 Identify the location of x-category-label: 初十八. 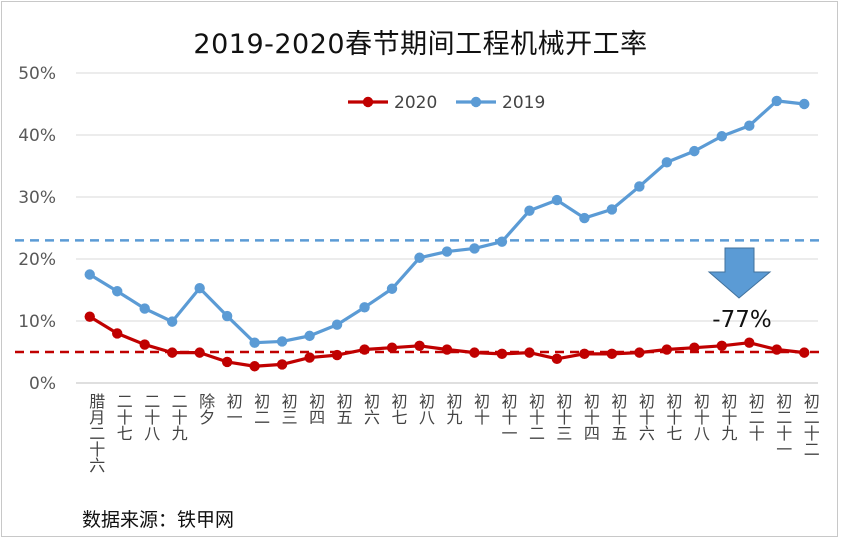
(700, 417).